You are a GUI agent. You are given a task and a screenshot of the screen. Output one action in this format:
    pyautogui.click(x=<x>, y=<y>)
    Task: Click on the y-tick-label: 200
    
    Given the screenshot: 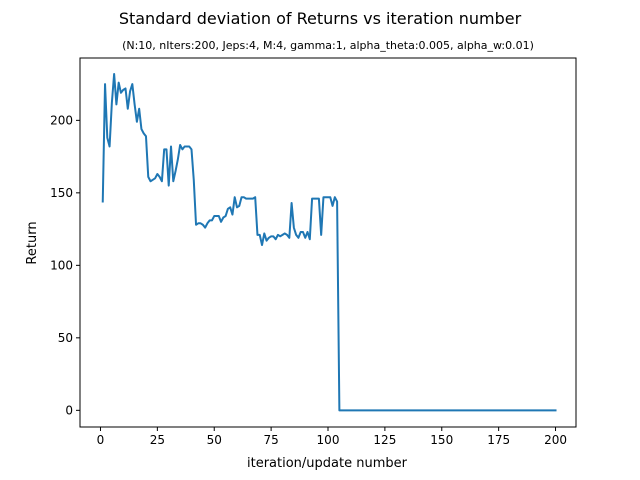 What is the action you would take?
    pyautogui.click(x=61, y=120)
    